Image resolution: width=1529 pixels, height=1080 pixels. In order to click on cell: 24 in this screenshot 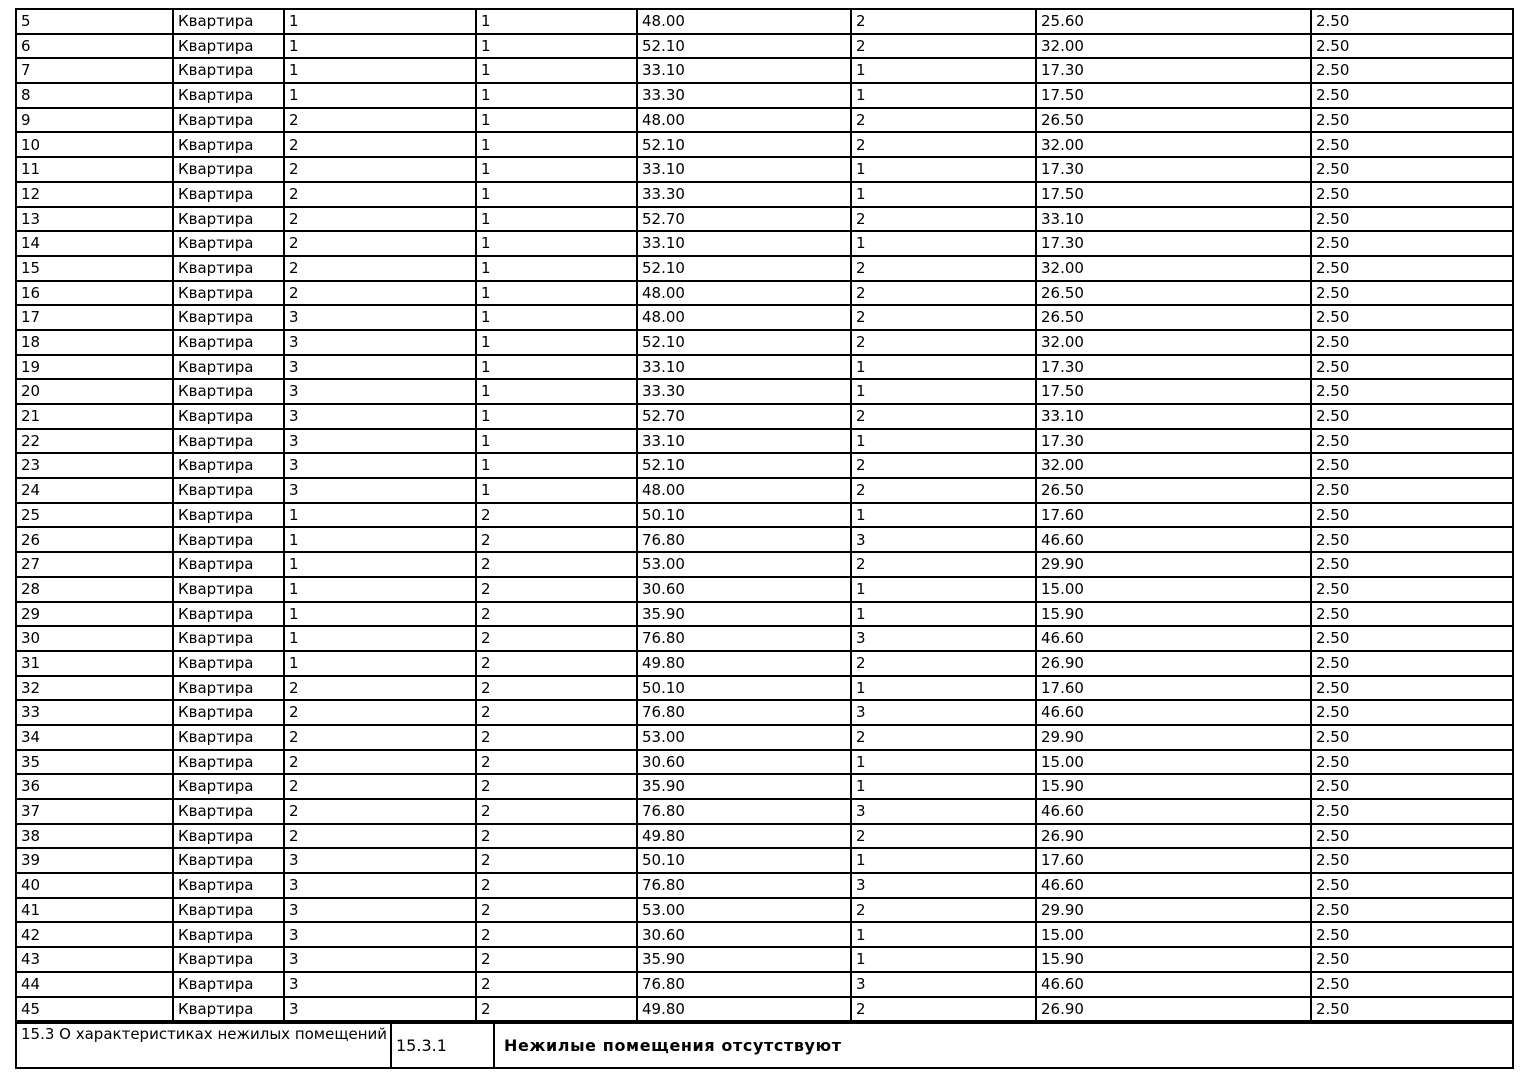, I will do `click(94, 490)`.